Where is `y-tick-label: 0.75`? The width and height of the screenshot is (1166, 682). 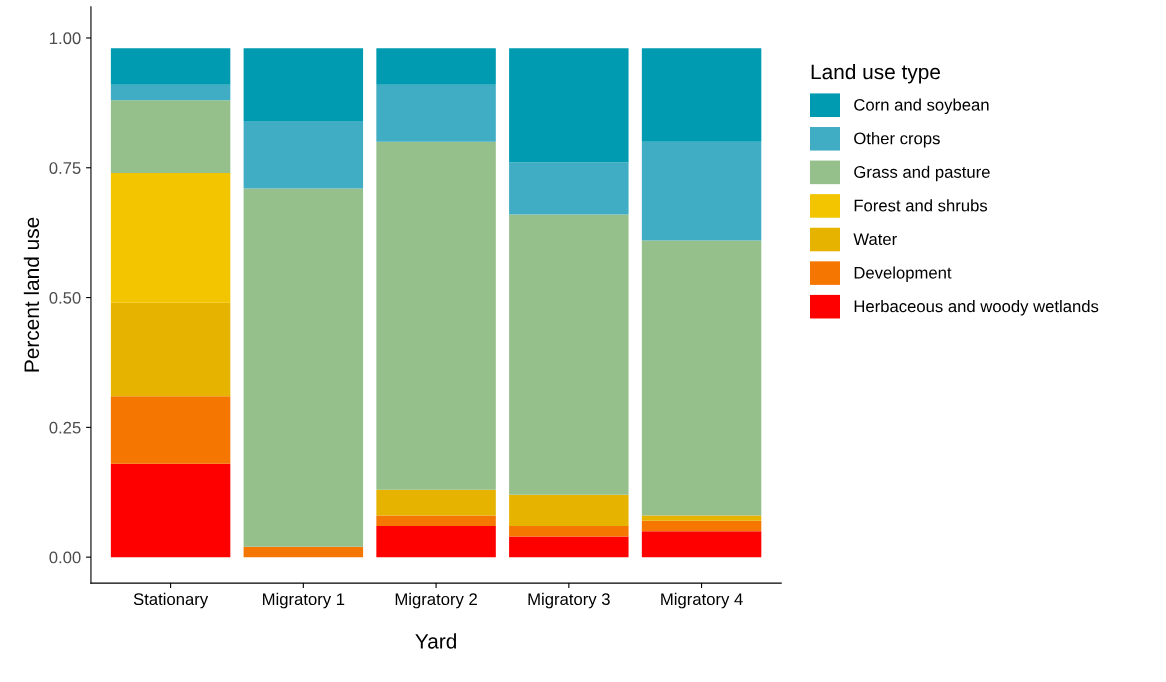 y-tick-label: 0.75 is located at coordinates (65, 168).